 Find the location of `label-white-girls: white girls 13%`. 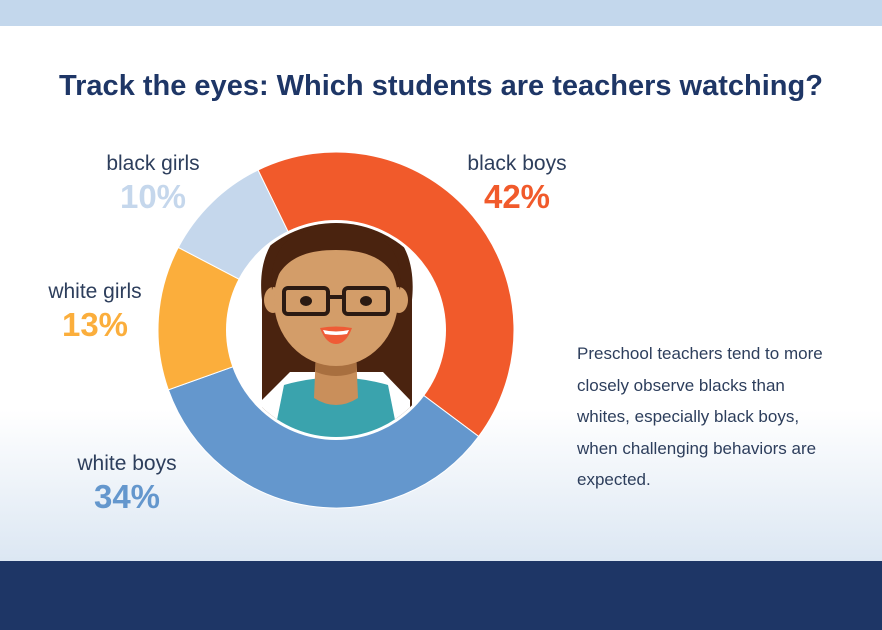

label-white-girls: white girls 13% is located at coordinates (95, 312).